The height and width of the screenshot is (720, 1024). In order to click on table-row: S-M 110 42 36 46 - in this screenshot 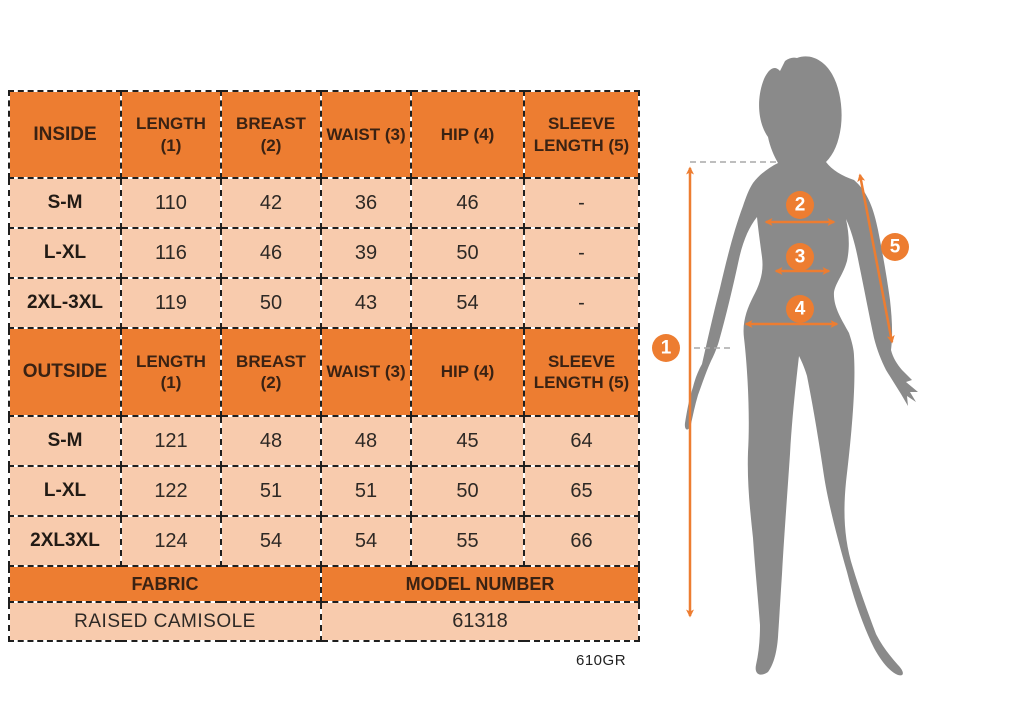, I will do `click(324, 203)`.